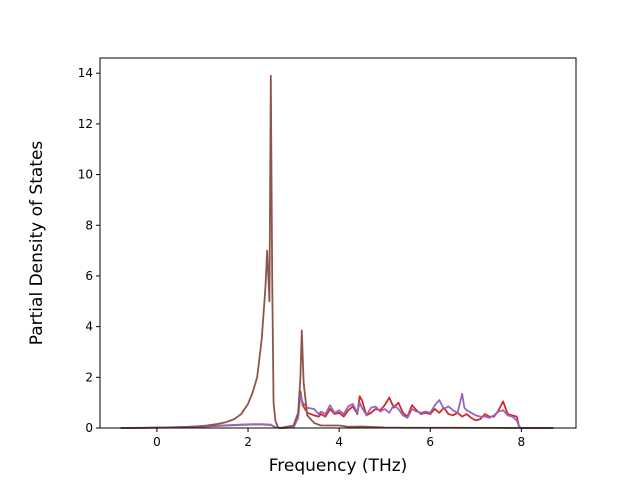 This screenshot has width=640, height=480. What do you see at coordinates (89, 327) in the screenshot?
I see `y-tick-label: 4` at bounding box center [89, 327].